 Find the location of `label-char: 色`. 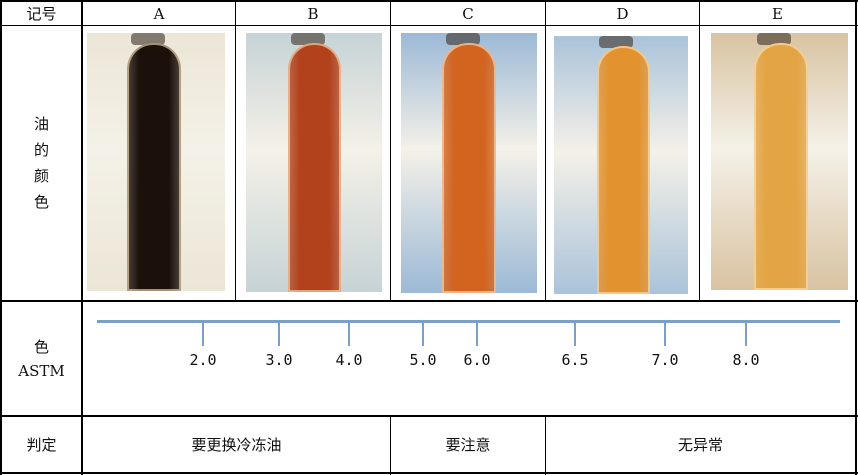

label-char: 色 is located at coordinates (41, 202).